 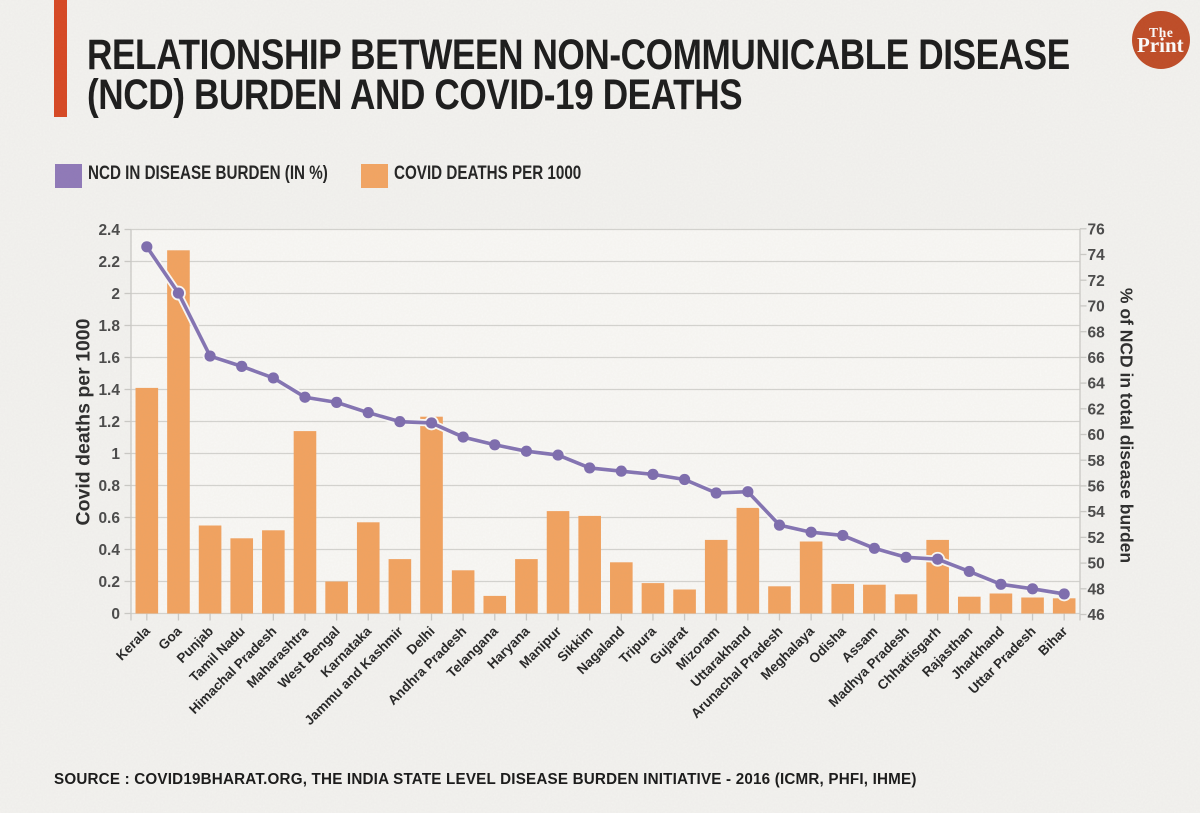 I want to click on svg-text: 72, so click(x=1096, y=281).